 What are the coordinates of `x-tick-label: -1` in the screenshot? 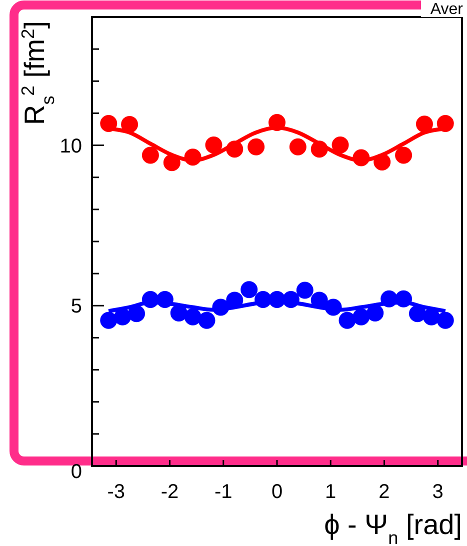 It's located at (223, 492).